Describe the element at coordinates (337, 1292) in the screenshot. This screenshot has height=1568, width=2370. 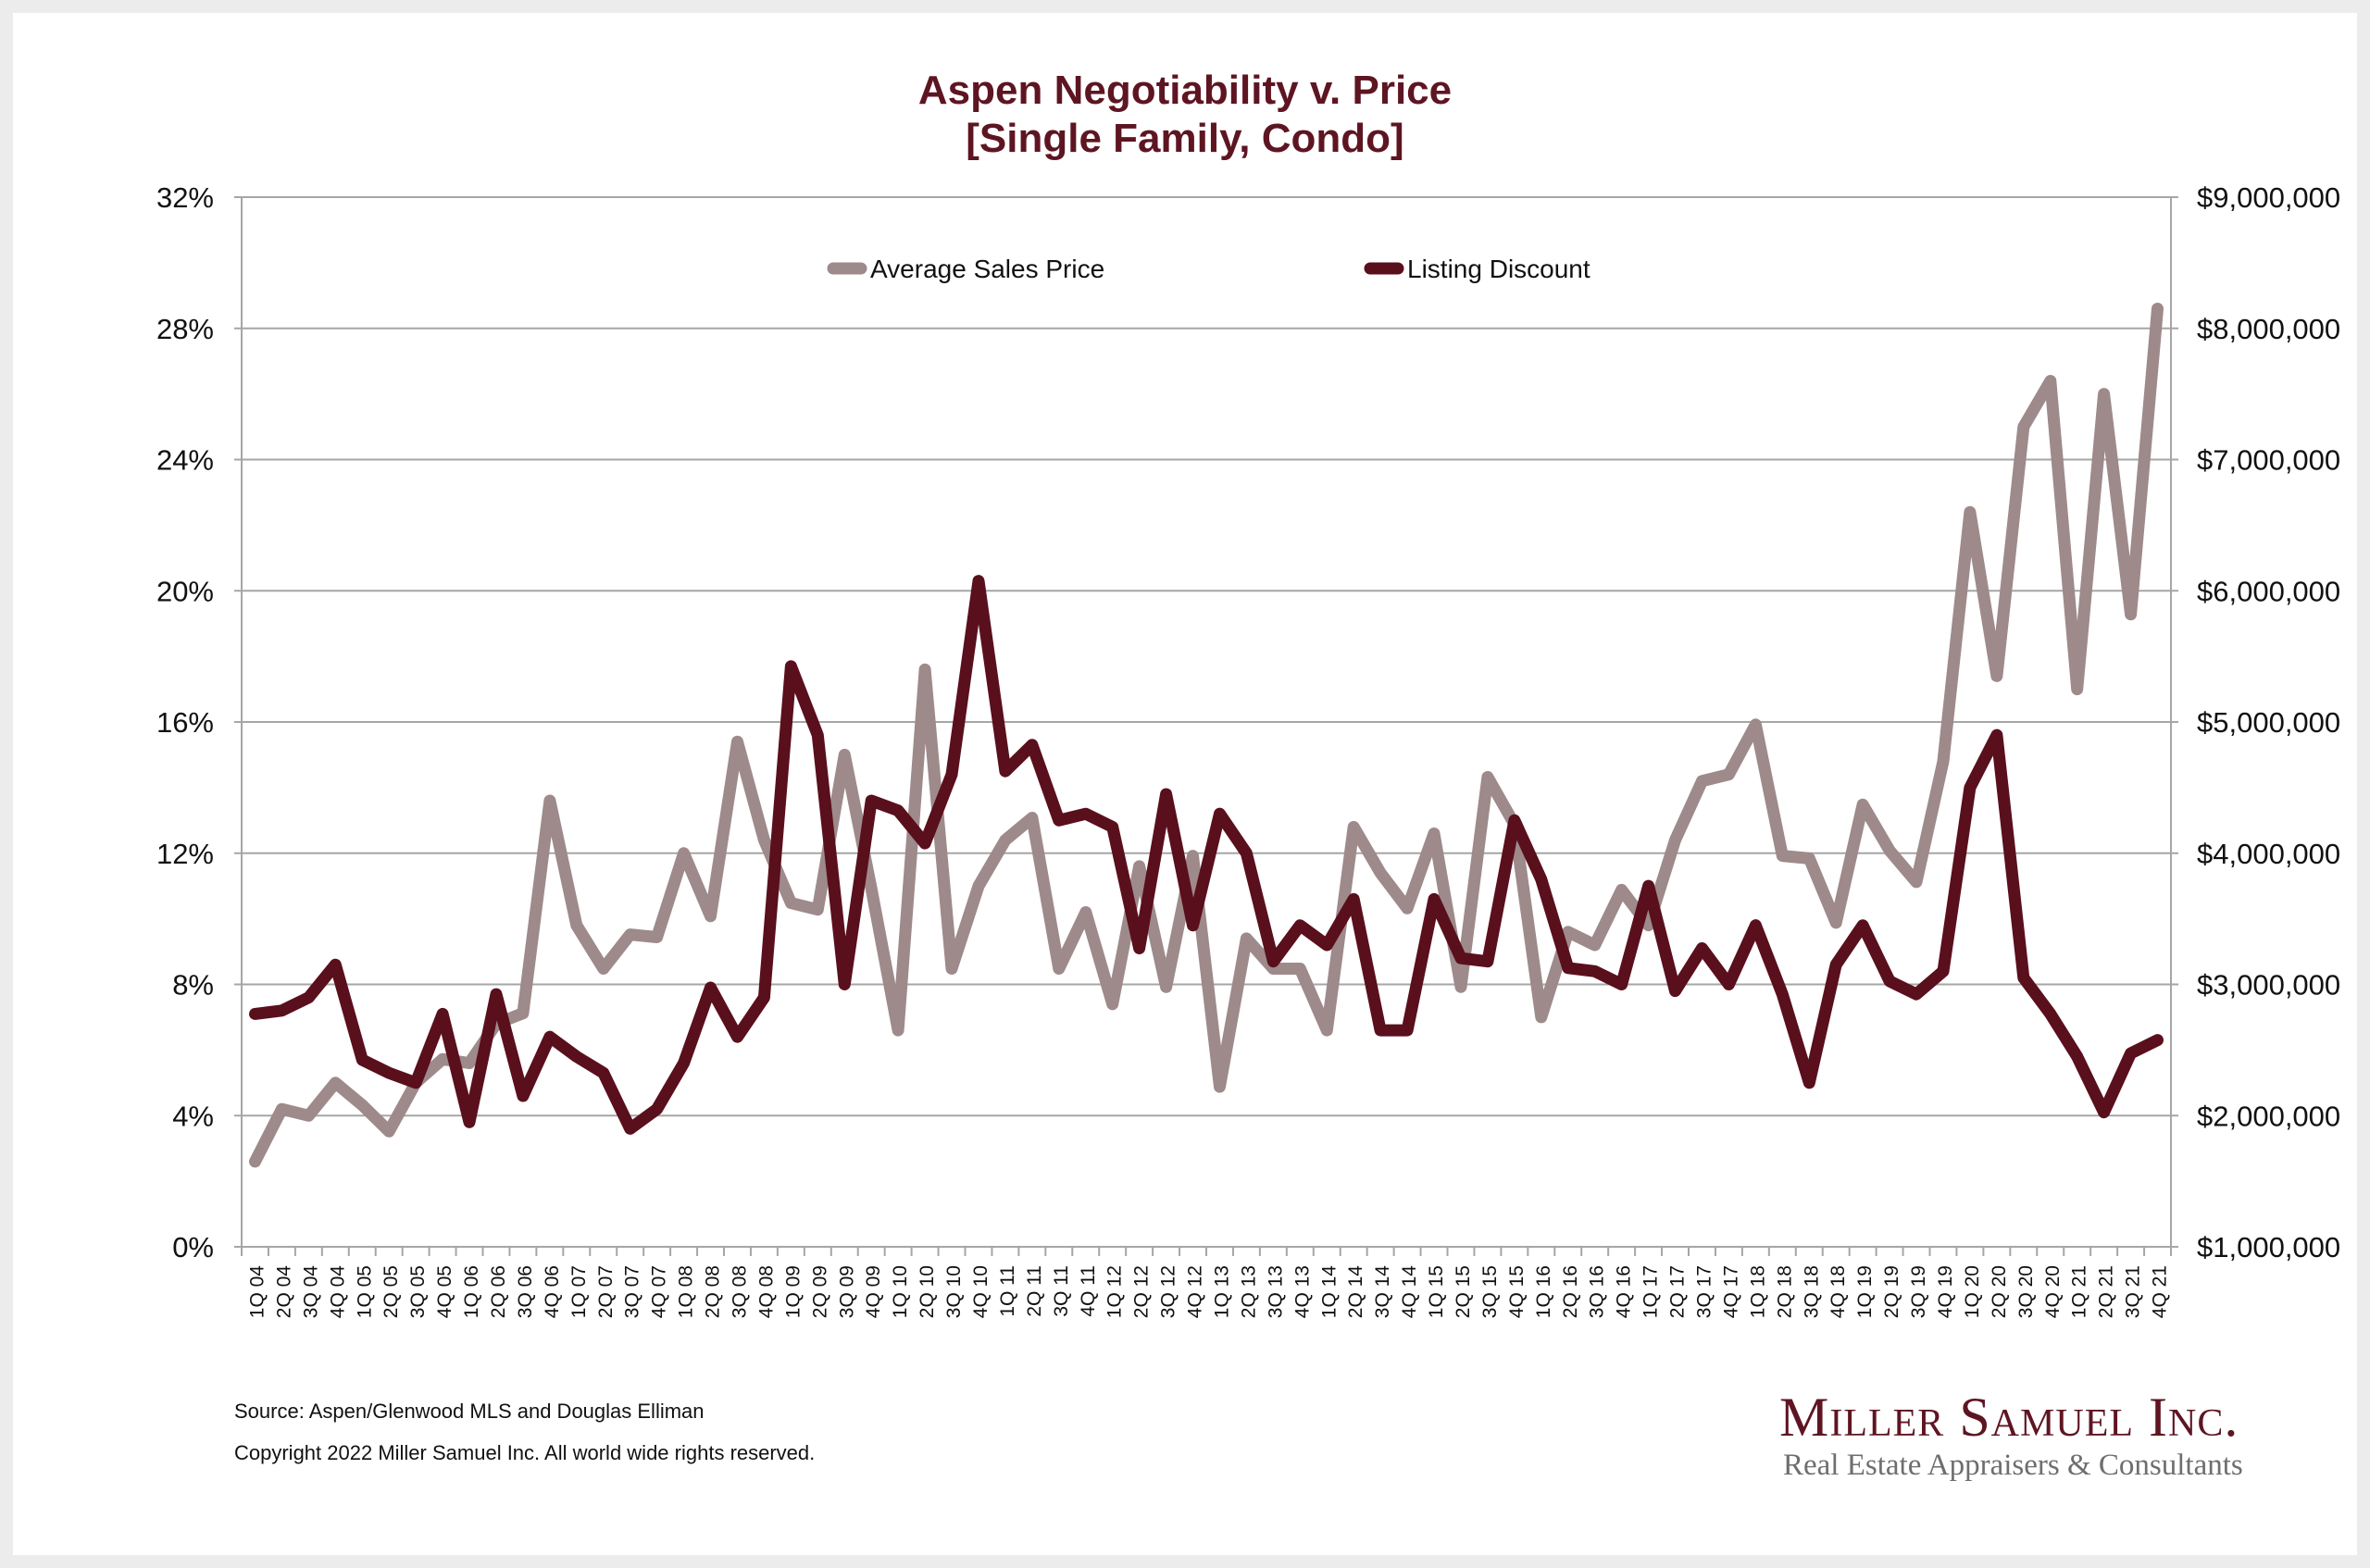
I see `x-tick-label: 4Q 04` at that location.